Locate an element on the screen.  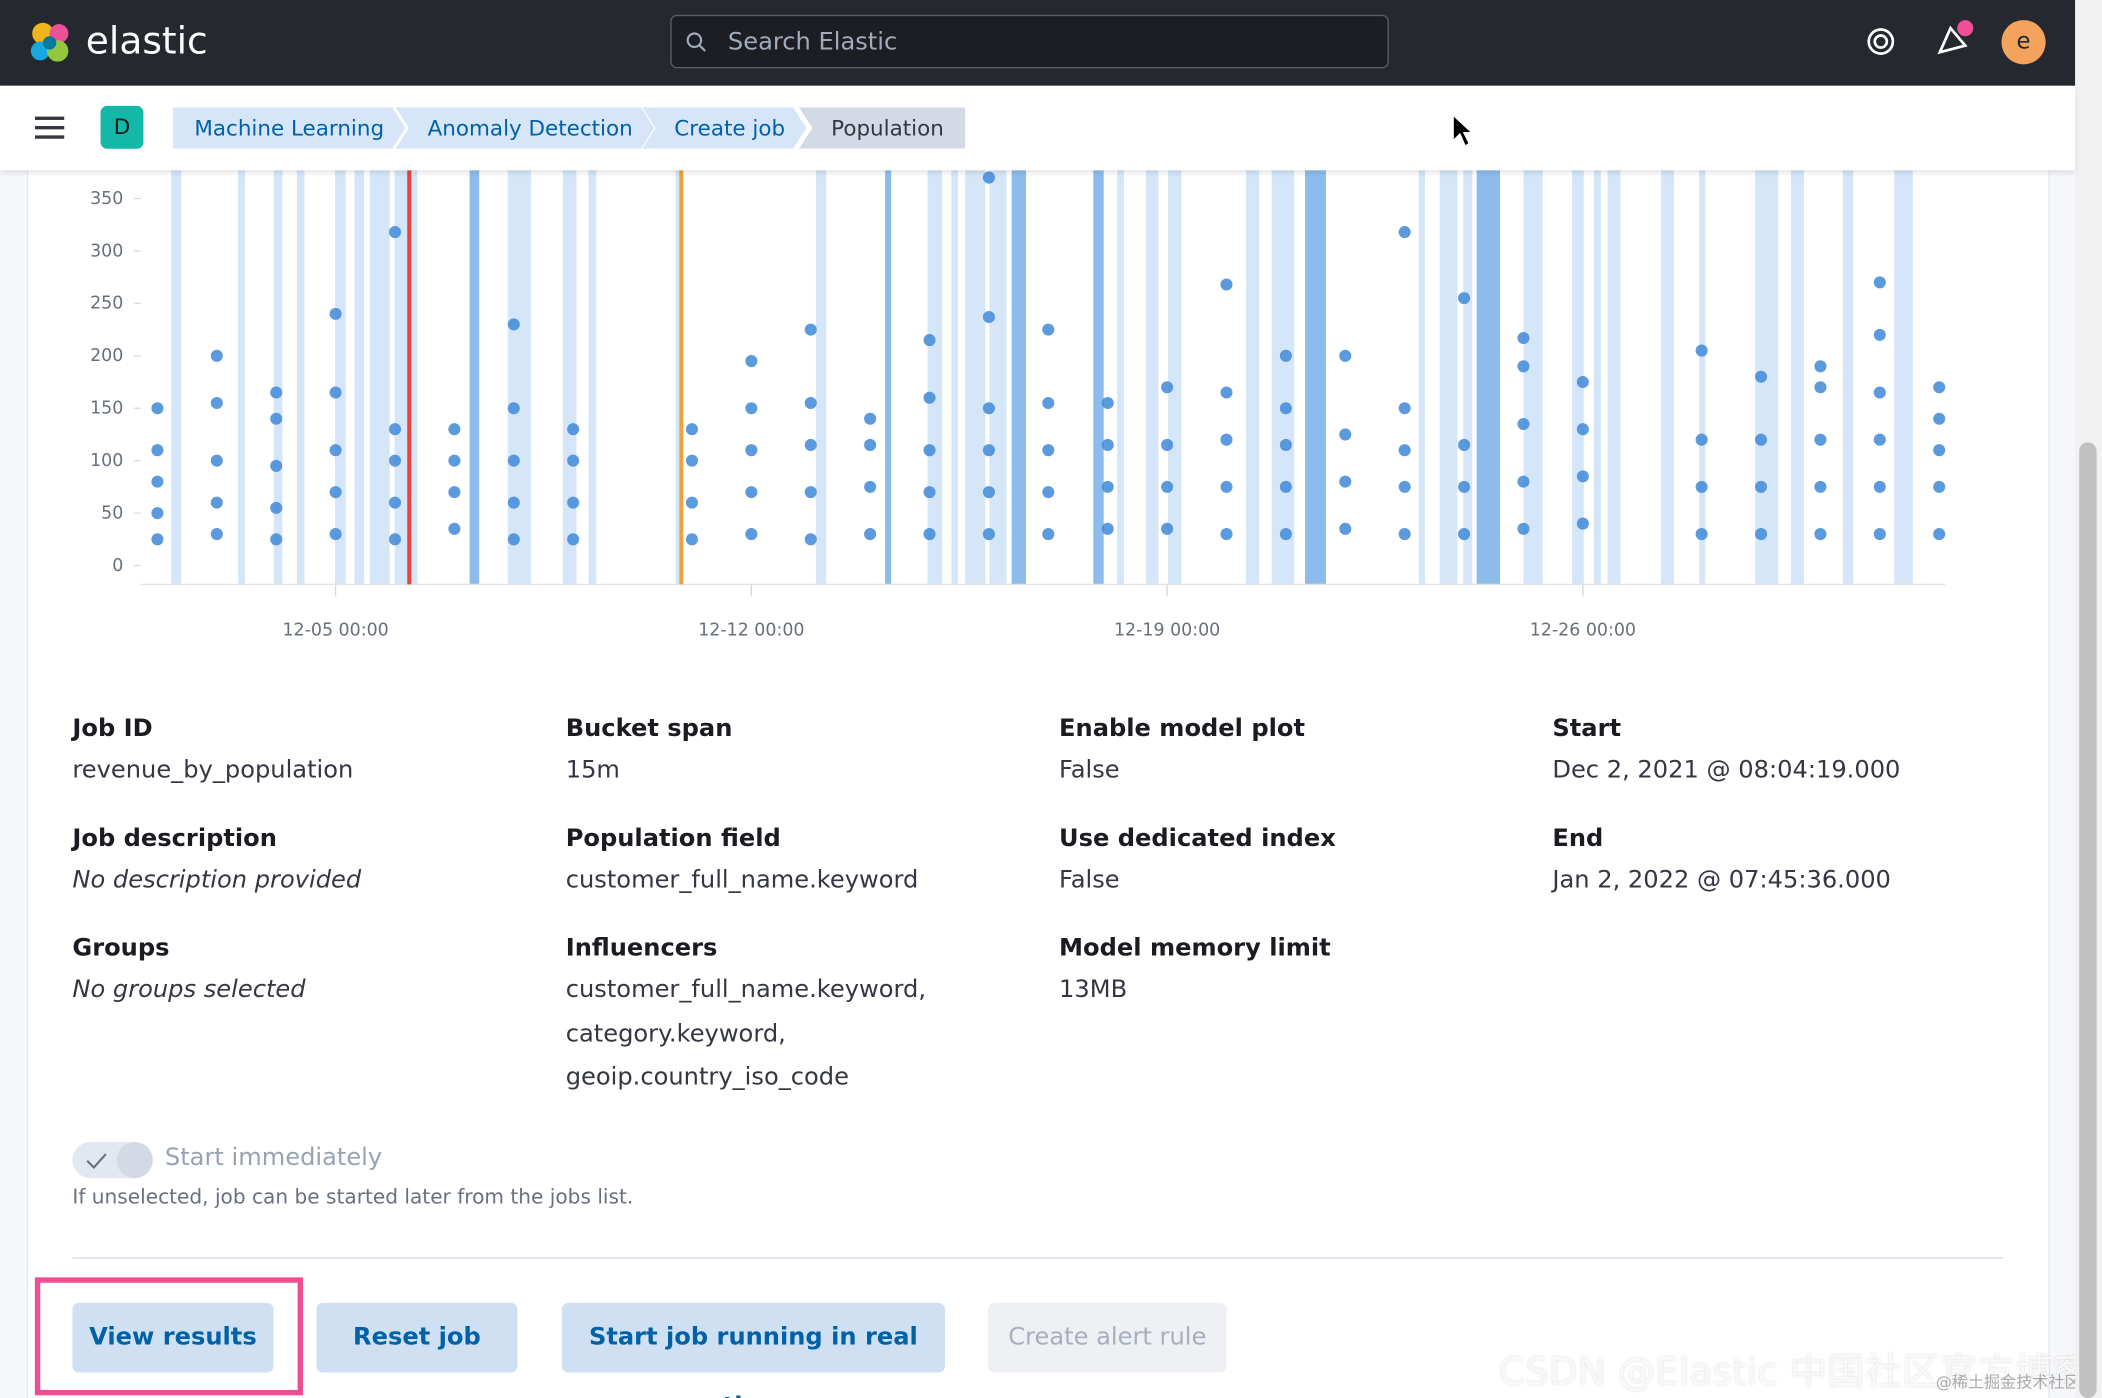
y-tick-label: 350 is located at coordinates (106, 199).